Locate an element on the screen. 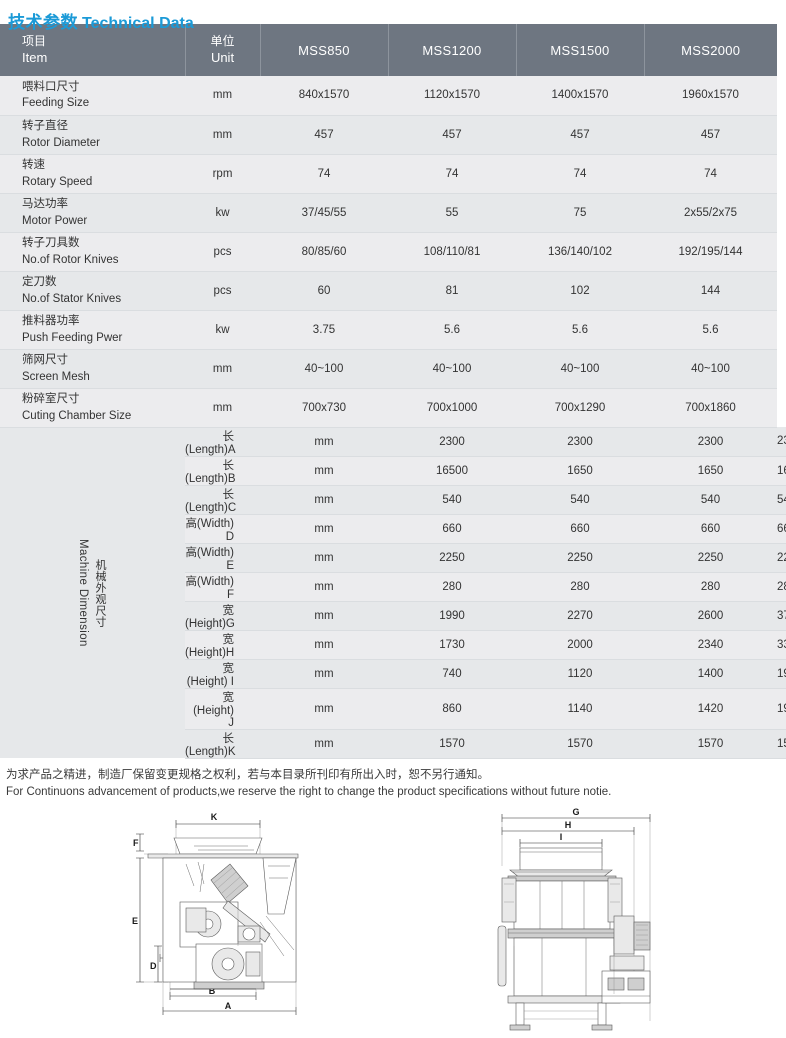 The image size is (786, 1038). cell-value: 40~100 is located at coordinates (580, 369).